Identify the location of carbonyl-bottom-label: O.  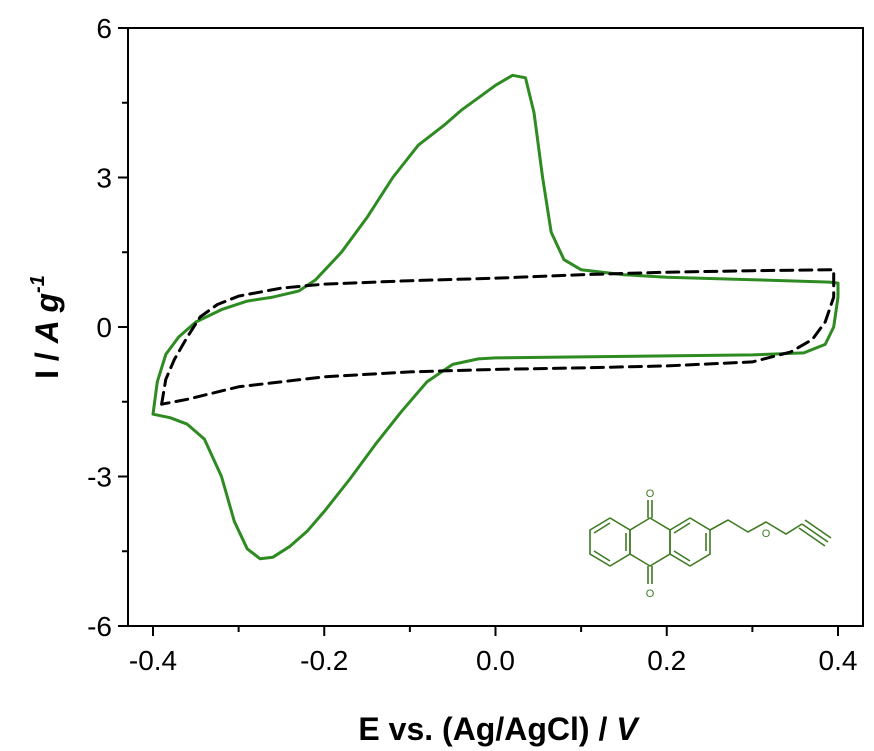
(650, 594).